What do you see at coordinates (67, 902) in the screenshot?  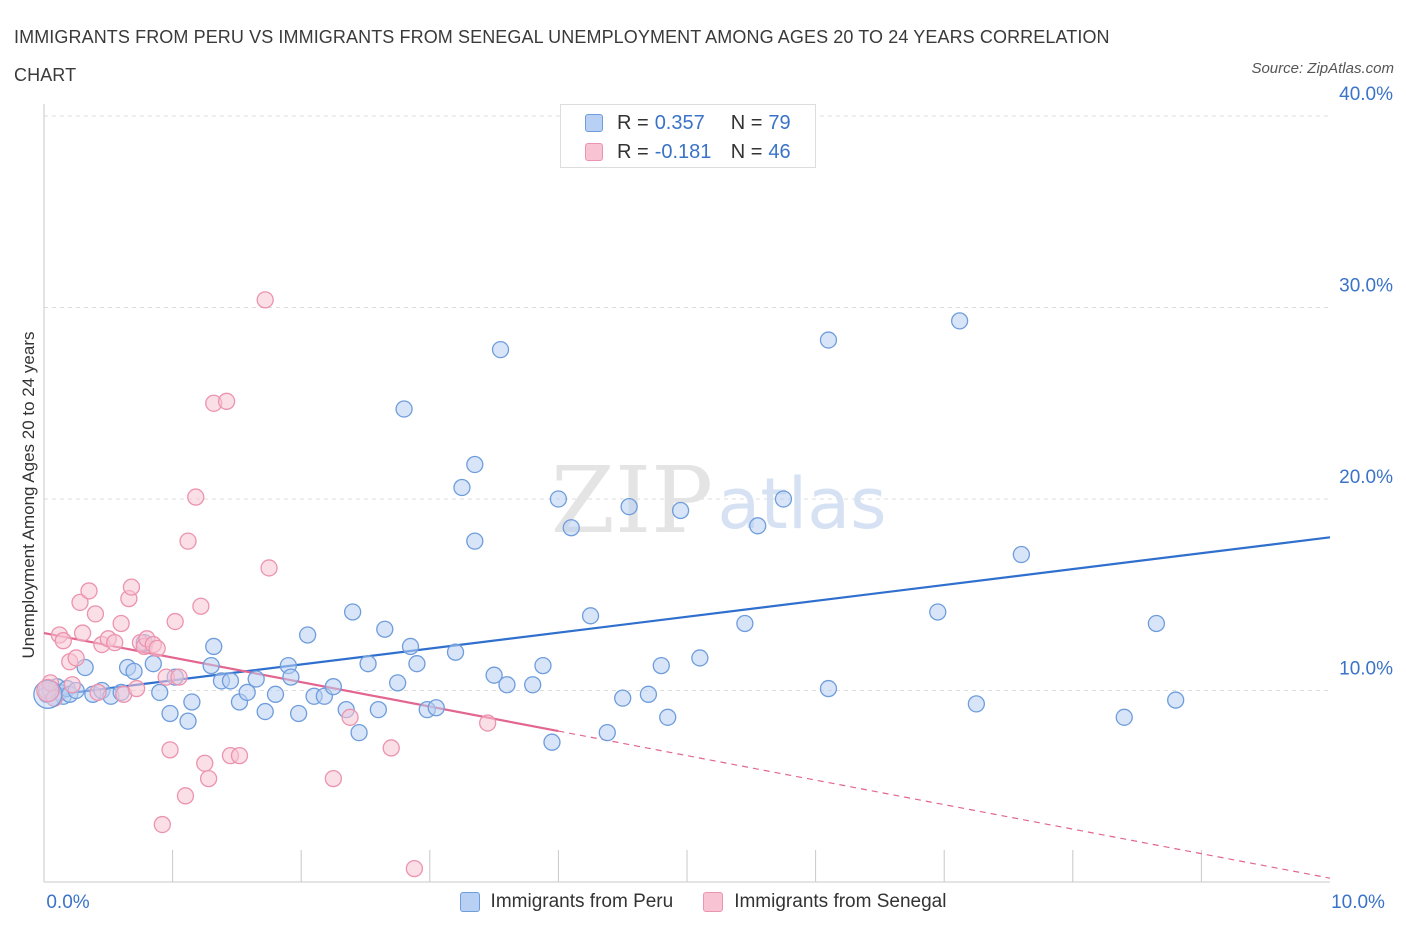 I see `x-tick-label-0: 0.0%` at bounding box center [67, 902].